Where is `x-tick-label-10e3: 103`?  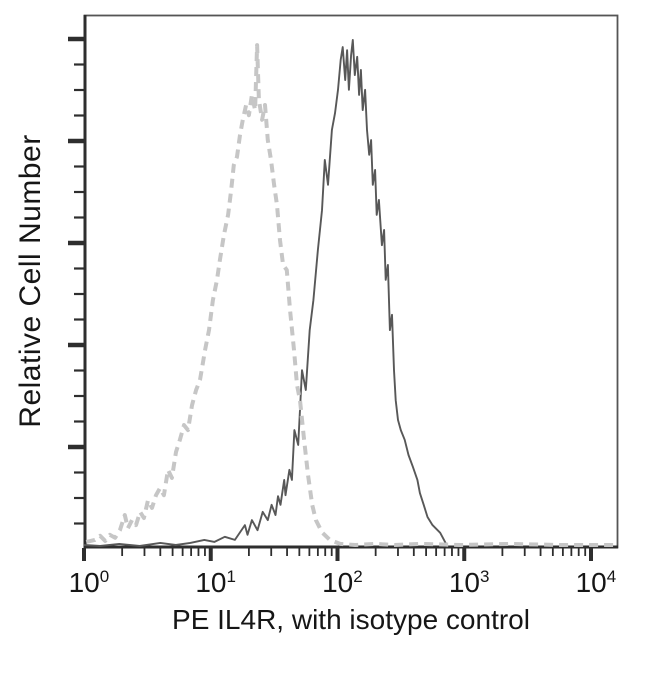 x-tick-label-10e3: 103 is located at coordinates (469, 582).